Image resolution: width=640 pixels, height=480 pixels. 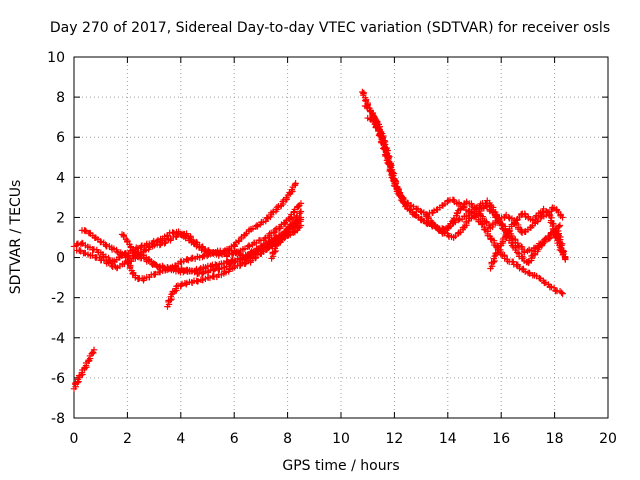 I want to click on x-tick-label: 12, so click(x=394, y=439).